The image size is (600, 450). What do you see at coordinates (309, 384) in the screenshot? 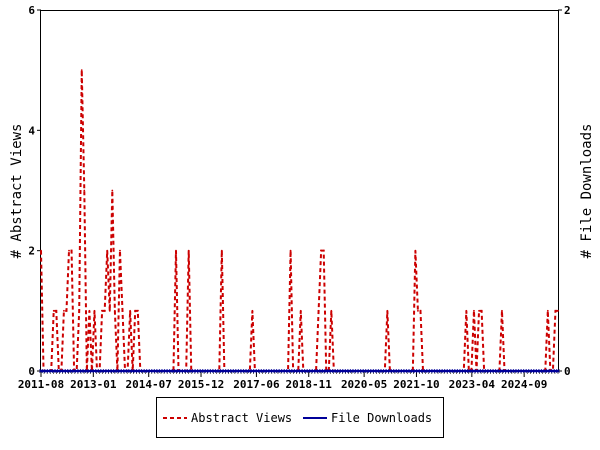
I see `x-tick-label: 2018-11` at bounding box center [309, 384].